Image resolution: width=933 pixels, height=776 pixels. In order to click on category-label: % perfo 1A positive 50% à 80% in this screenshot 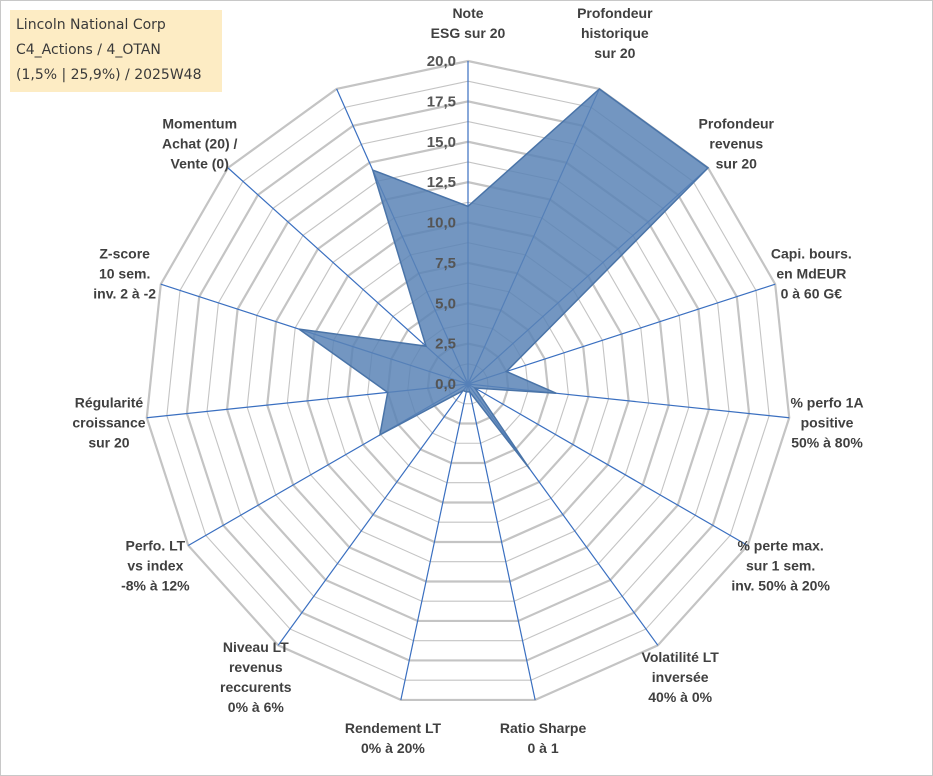, I will do `click(826, 423)`.